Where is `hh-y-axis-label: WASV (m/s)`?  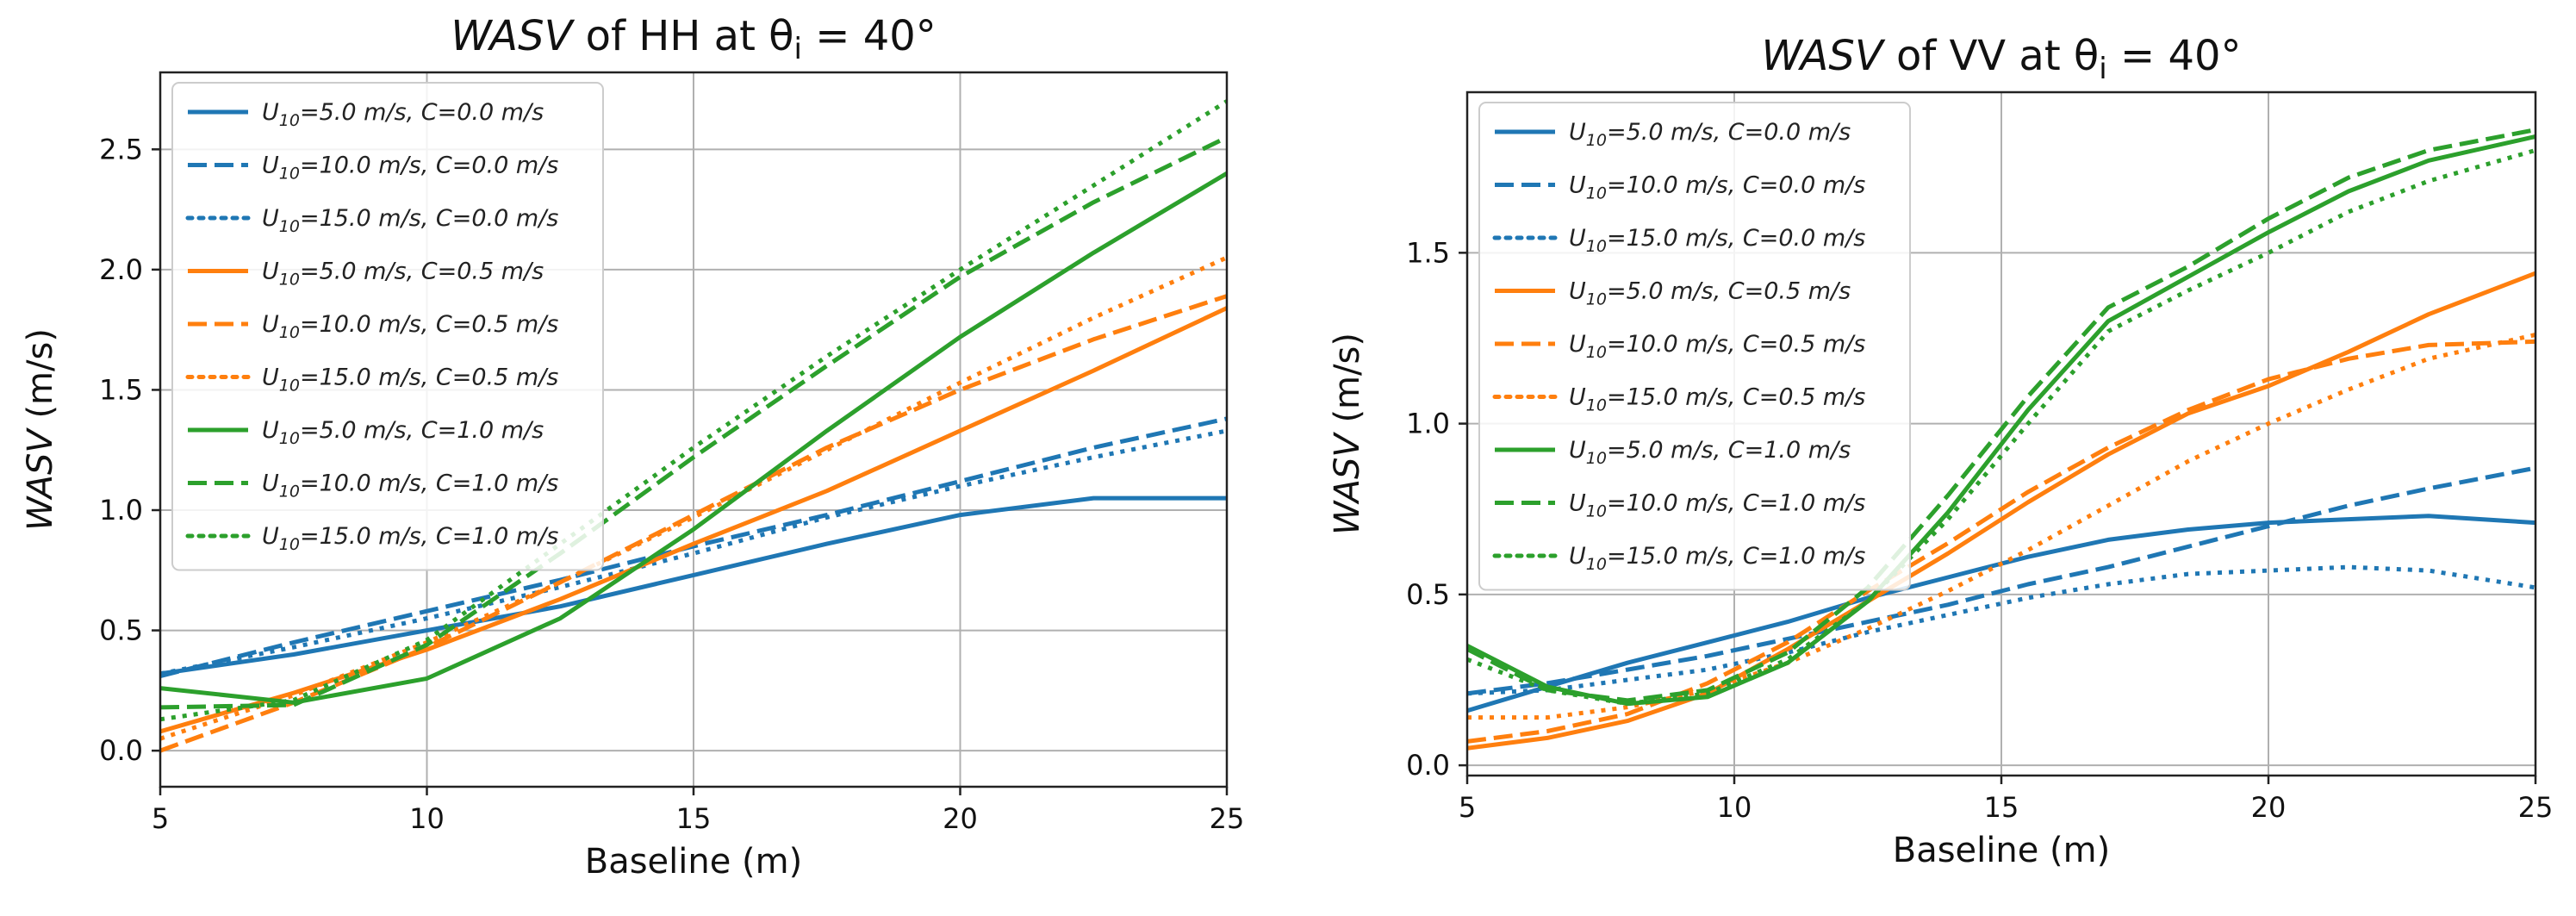 hh-y-axis-label: WASV (m/s) is located at coordinates (41, 429).